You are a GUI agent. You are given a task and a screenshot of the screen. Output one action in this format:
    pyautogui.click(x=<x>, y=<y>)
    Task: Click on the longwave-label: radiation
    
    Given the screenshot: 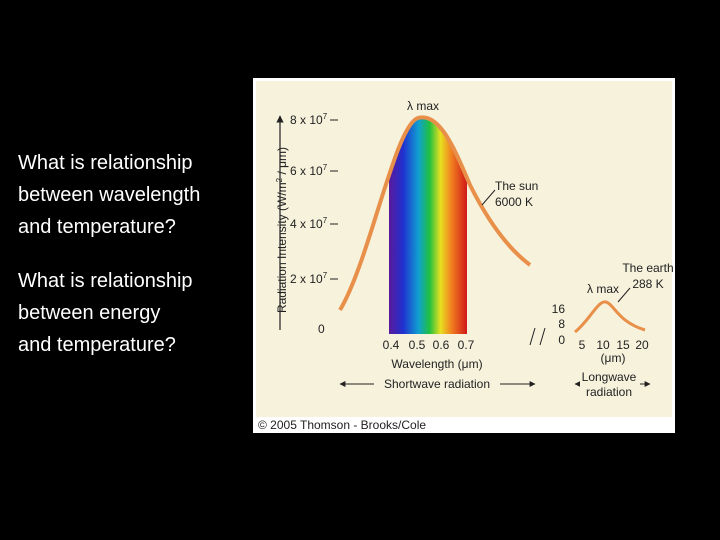 What is the action you would take?
    pyautogui.click(x=609, y=392)
    